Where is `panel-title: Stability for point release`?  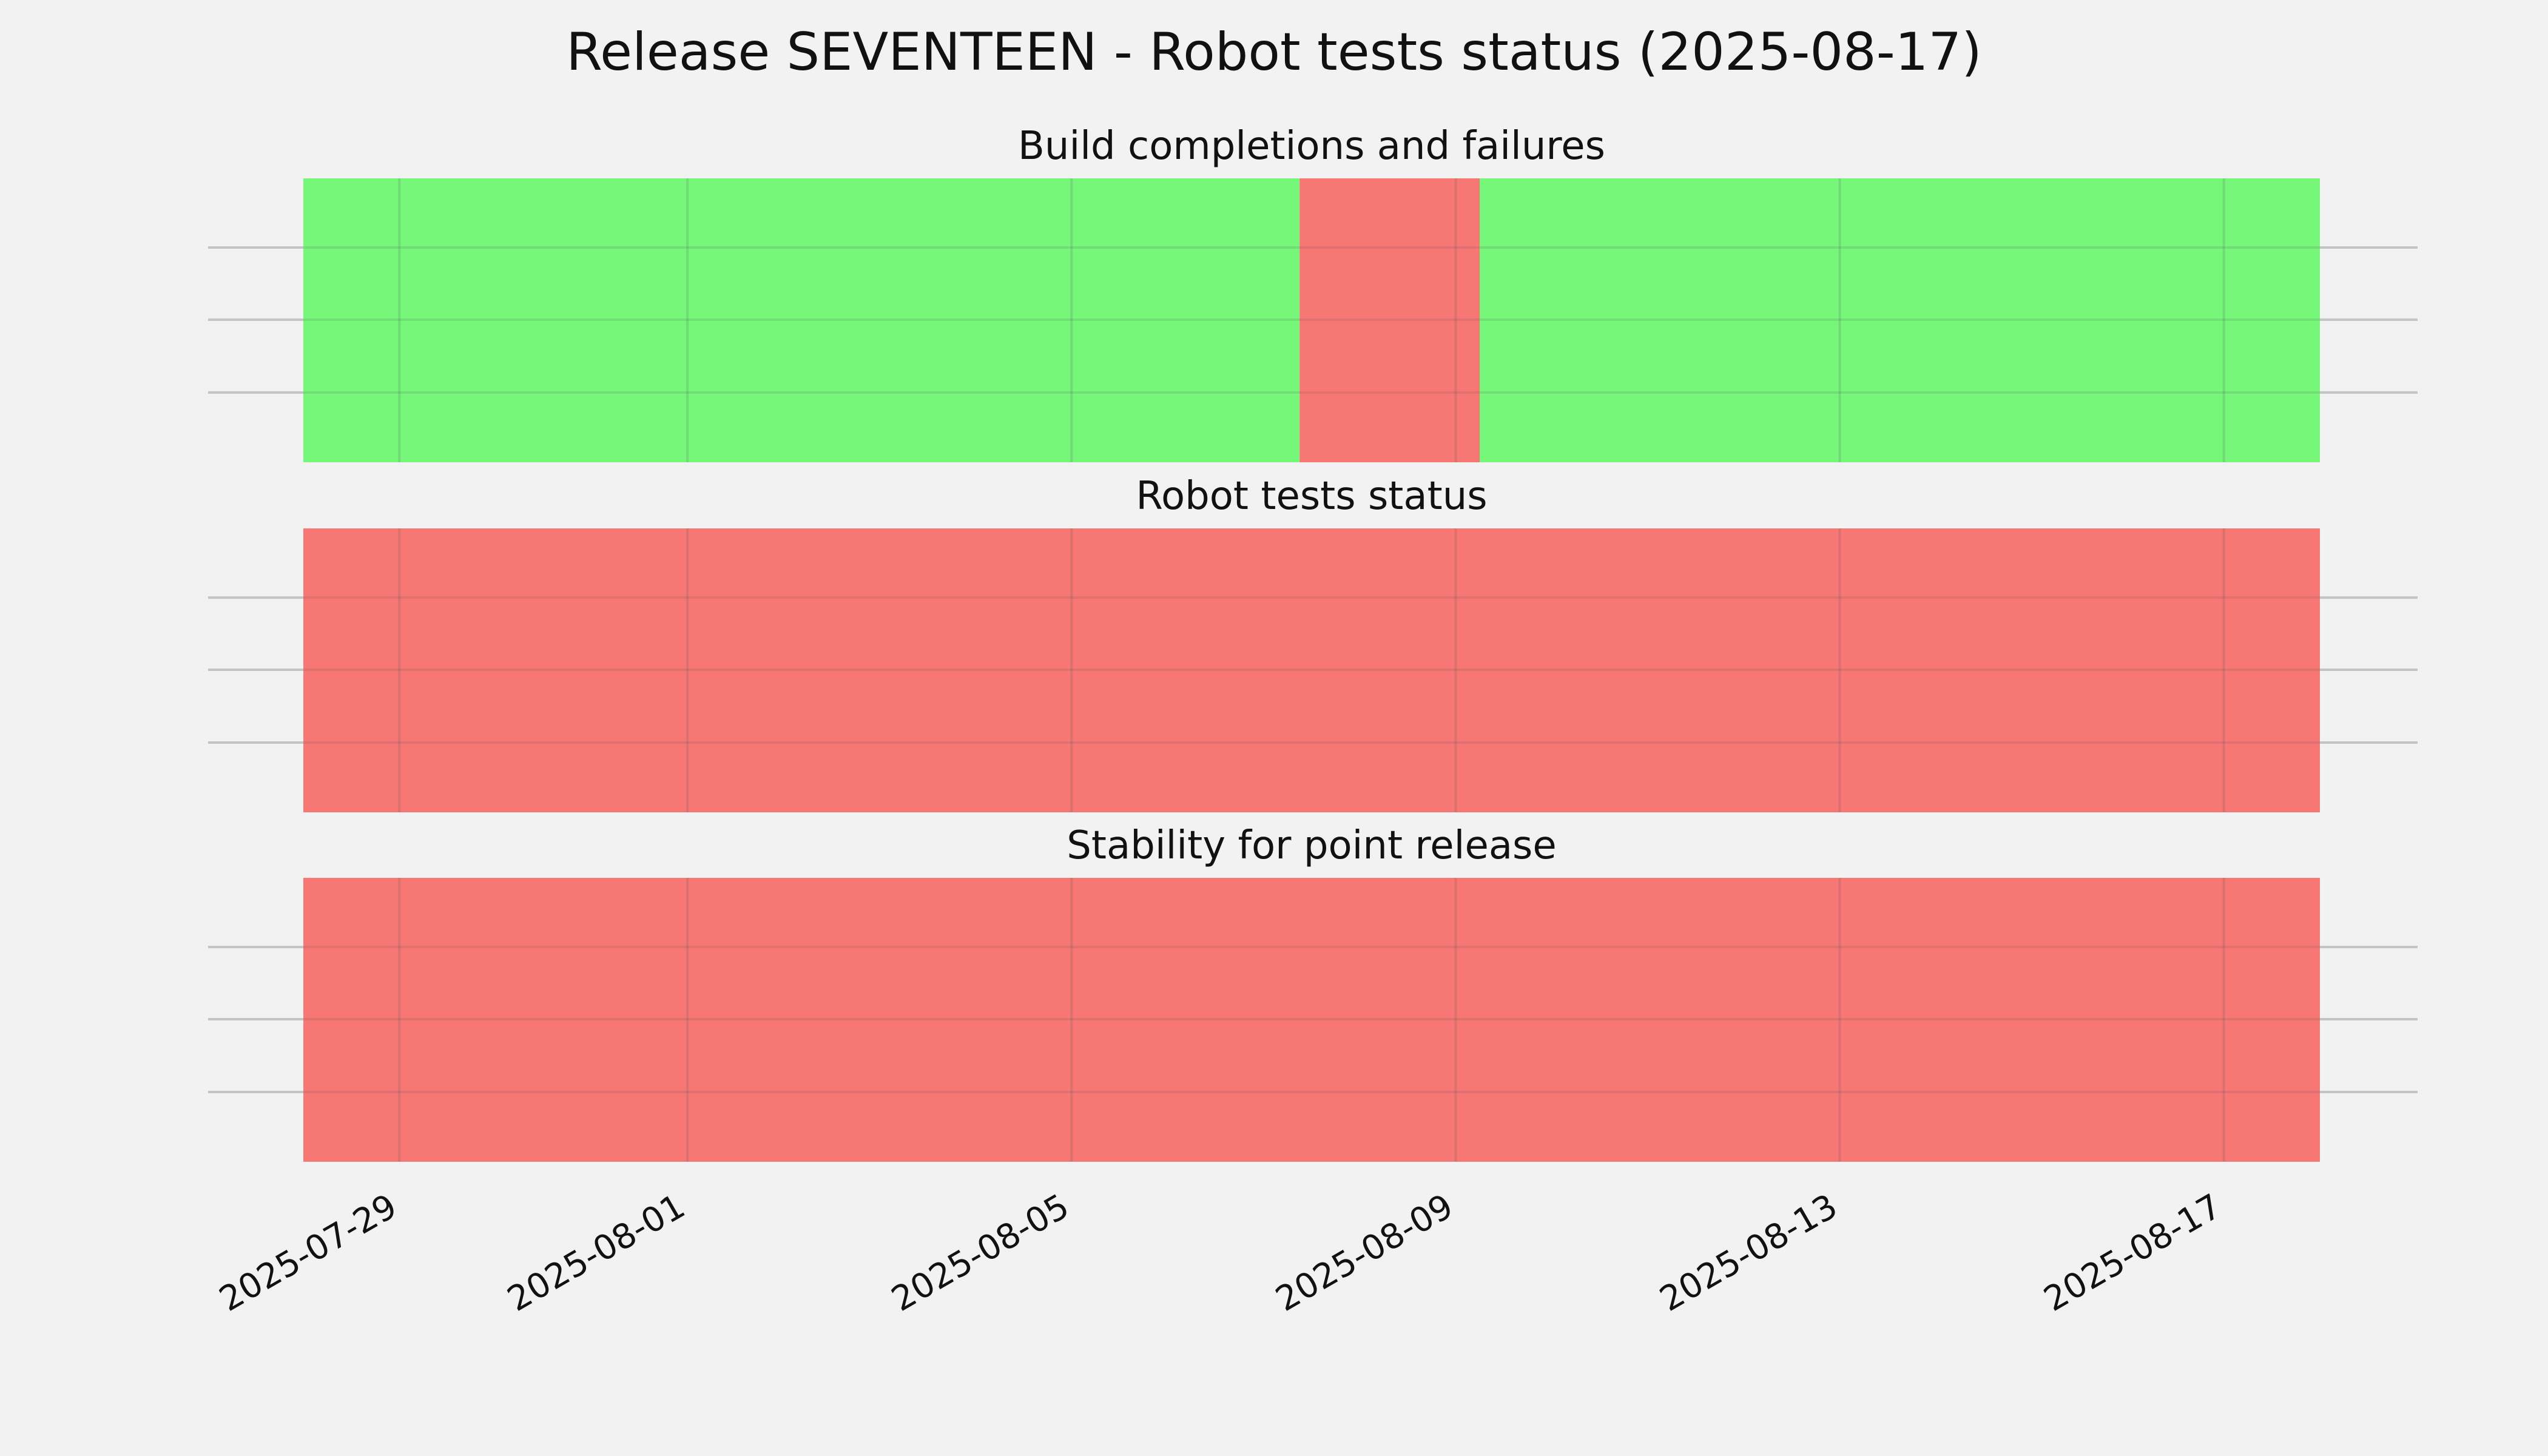 panel-title: Stability for point release is located at coordinates (1312, 845).